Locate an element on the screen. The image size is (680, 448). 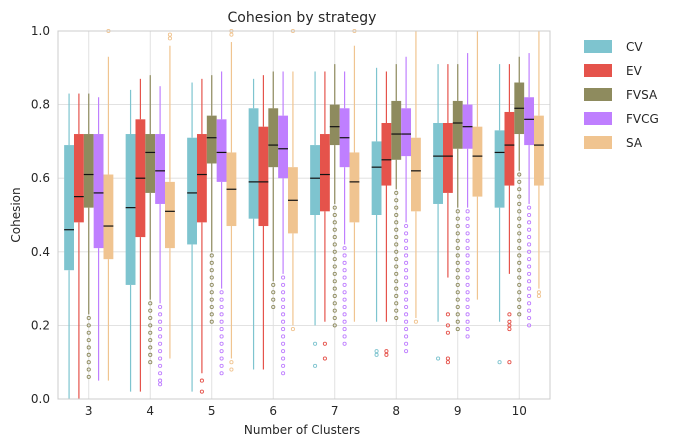
y-tick-label: 0.6 is located at coordinates (40, 178).